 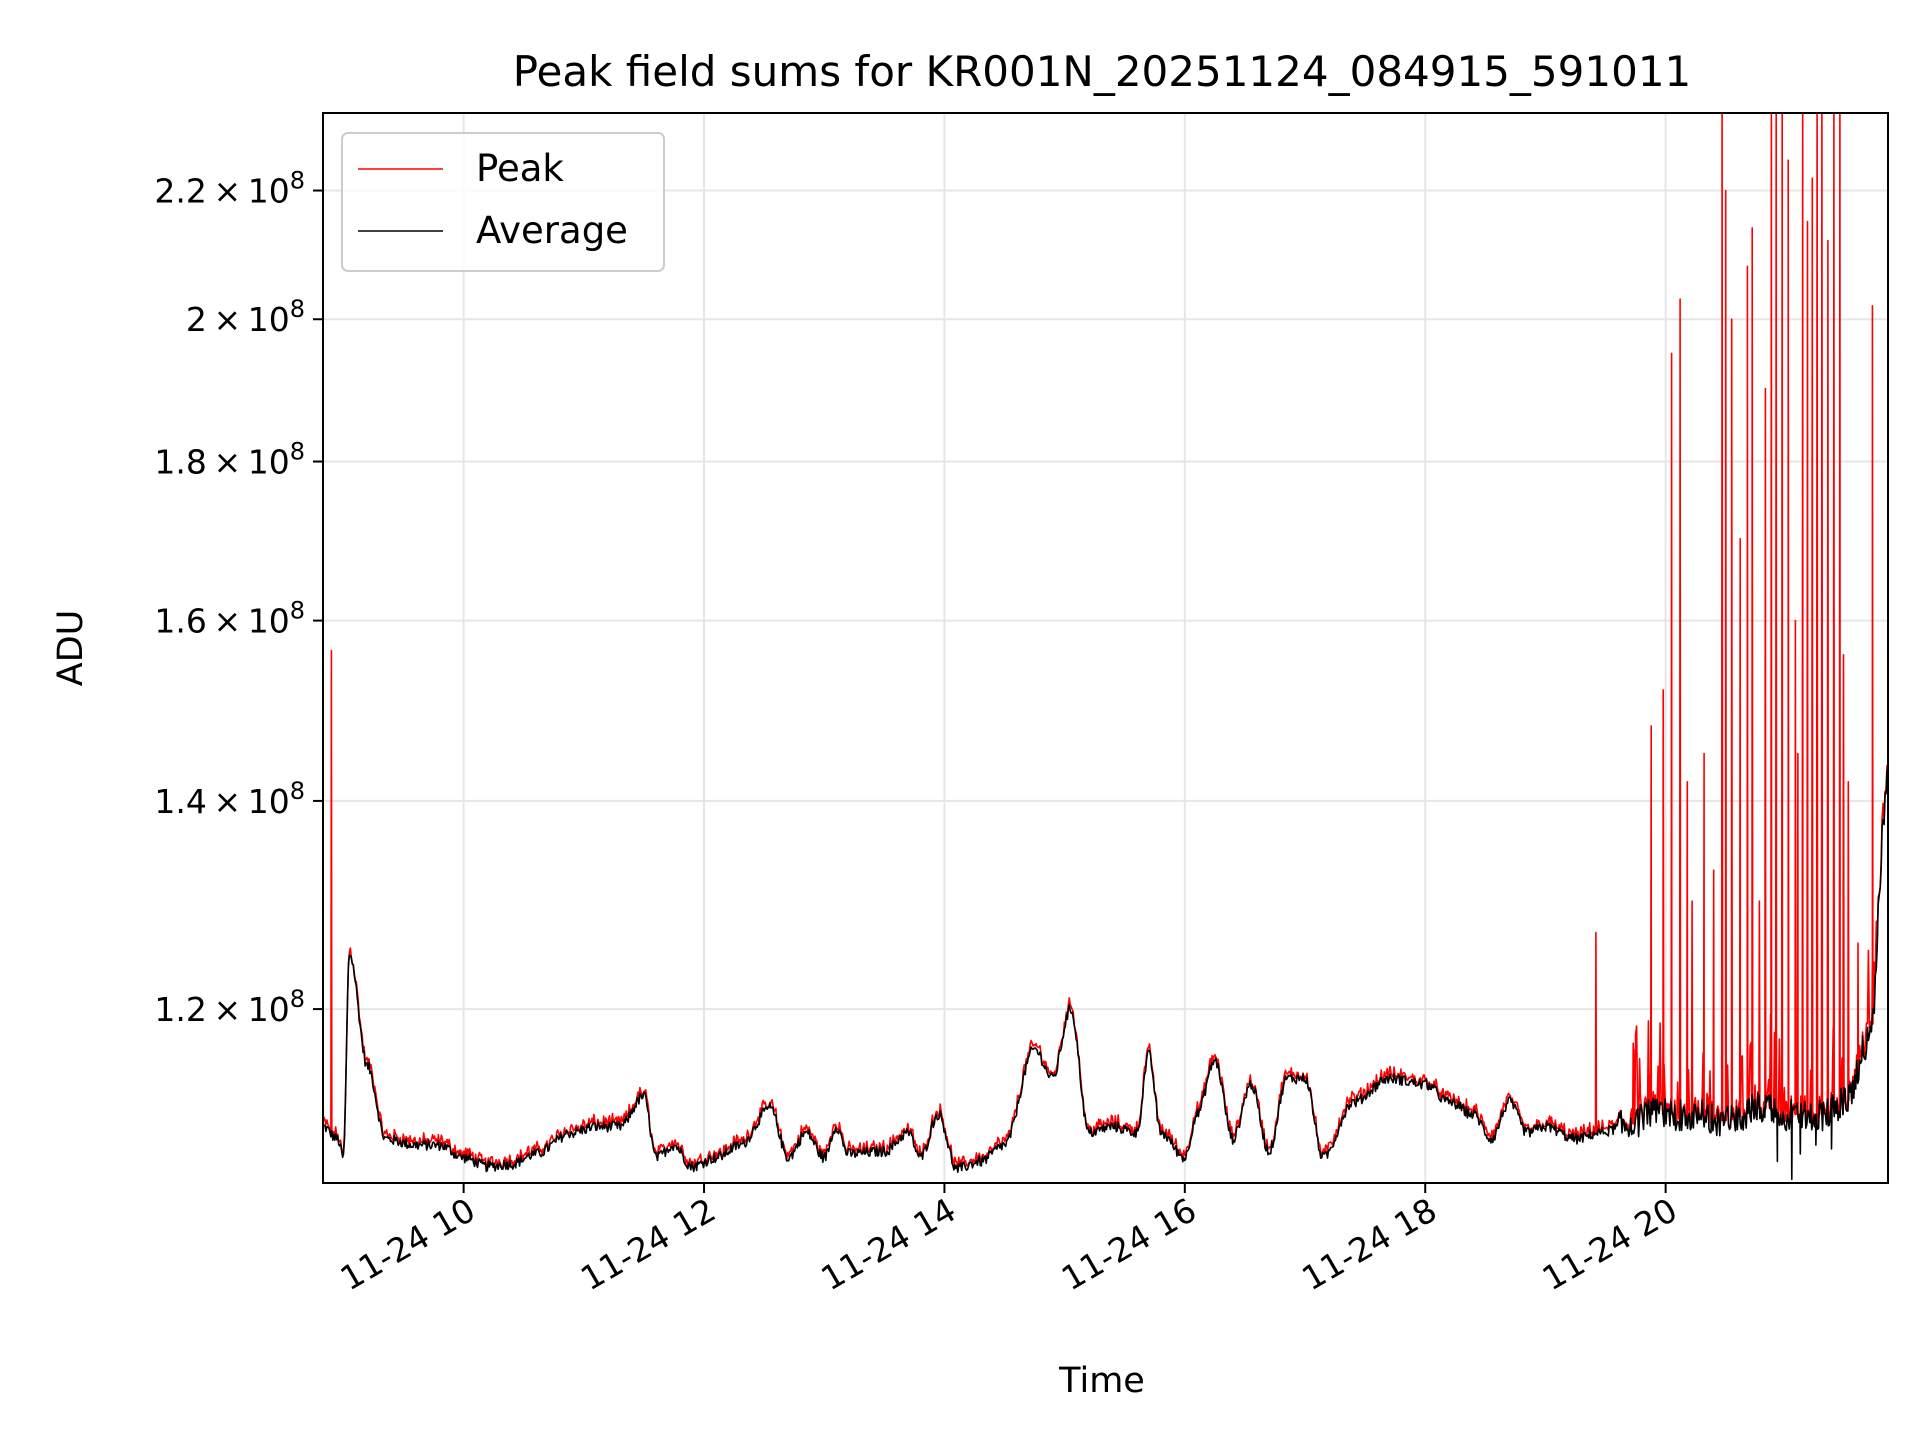 I want to click on legend-label-average: Average, so click(x=552, y=230).